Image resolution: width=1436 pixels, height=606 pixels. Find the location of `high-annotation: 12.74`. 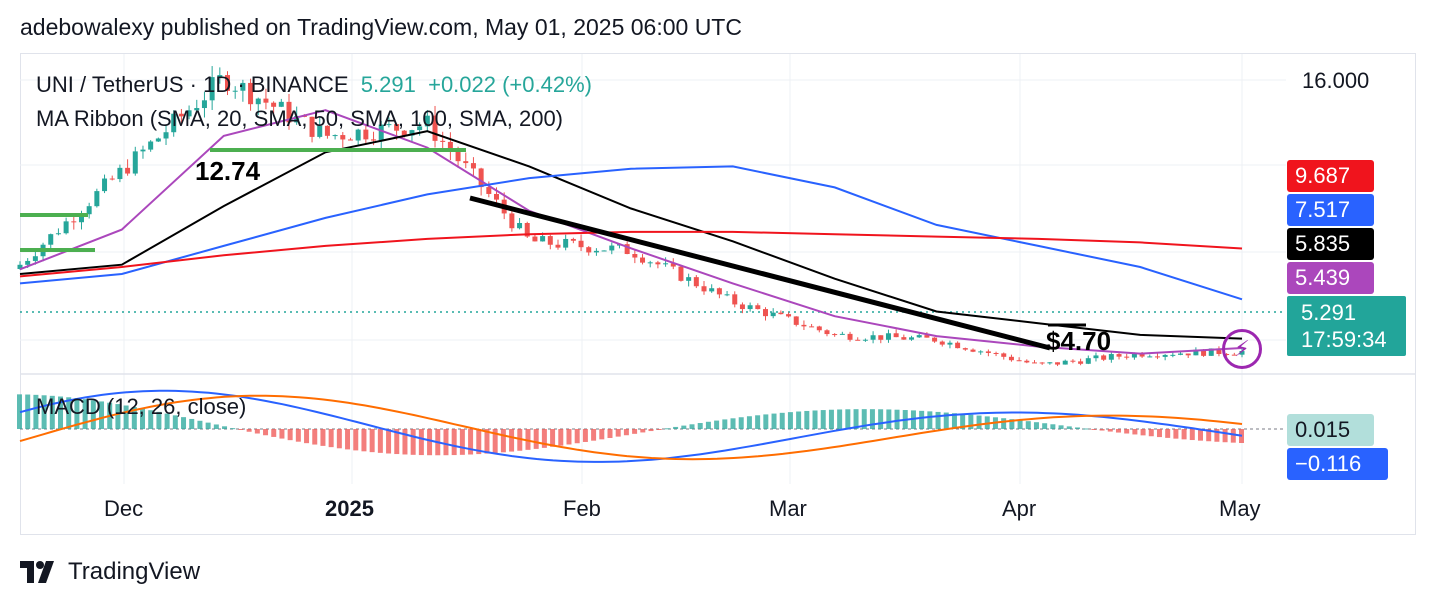

high-annotation: 12.74 is located at coordinates (228, 171).